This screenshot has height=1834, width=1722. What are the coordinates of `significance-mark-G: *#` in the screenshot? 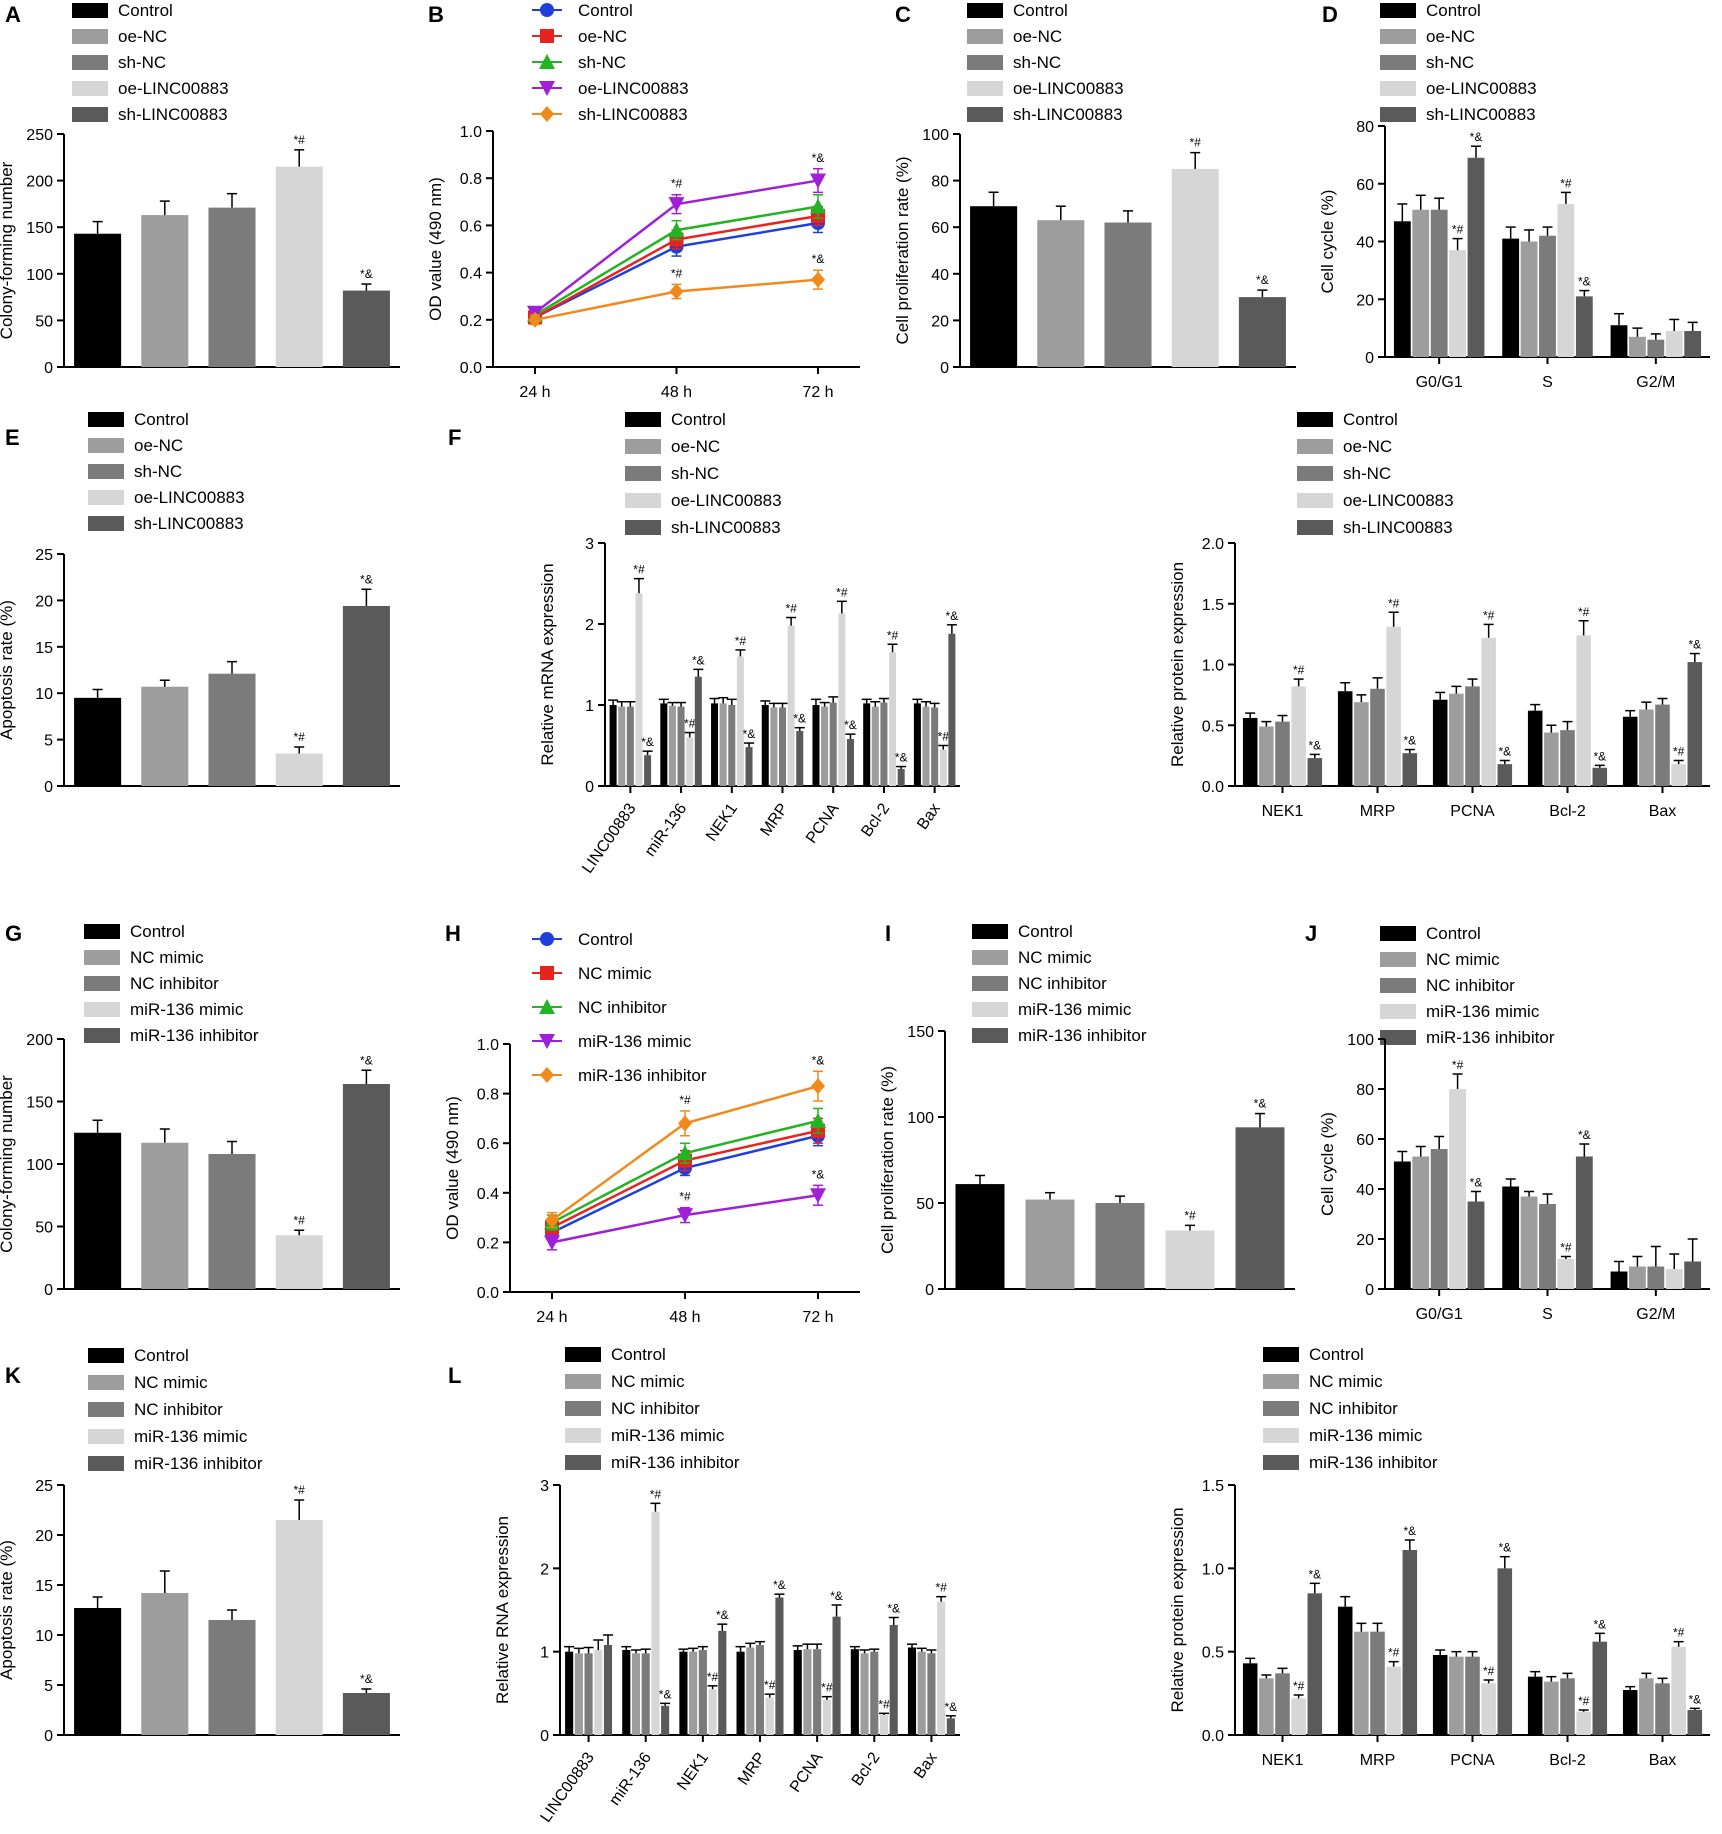 It's located at (300, 1220).